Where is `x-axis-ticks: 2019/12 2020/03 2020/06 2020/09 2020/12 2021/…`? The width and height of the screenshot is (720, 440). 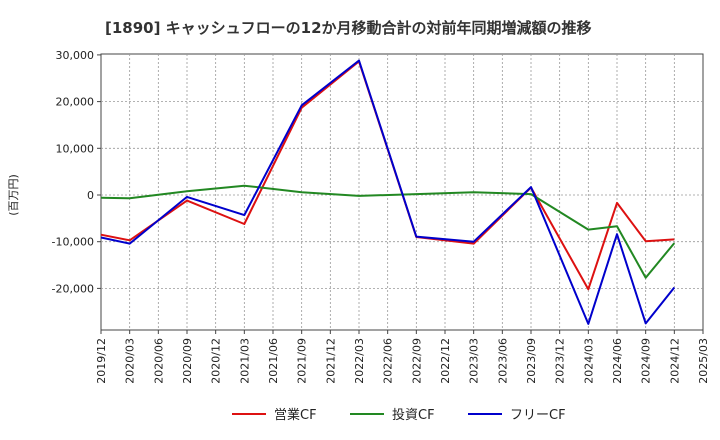
x-axis-ticks: 2019/12 2020/03 2020/06 2020/09 2020/12 2021/… is located at coordinates (402, 357).